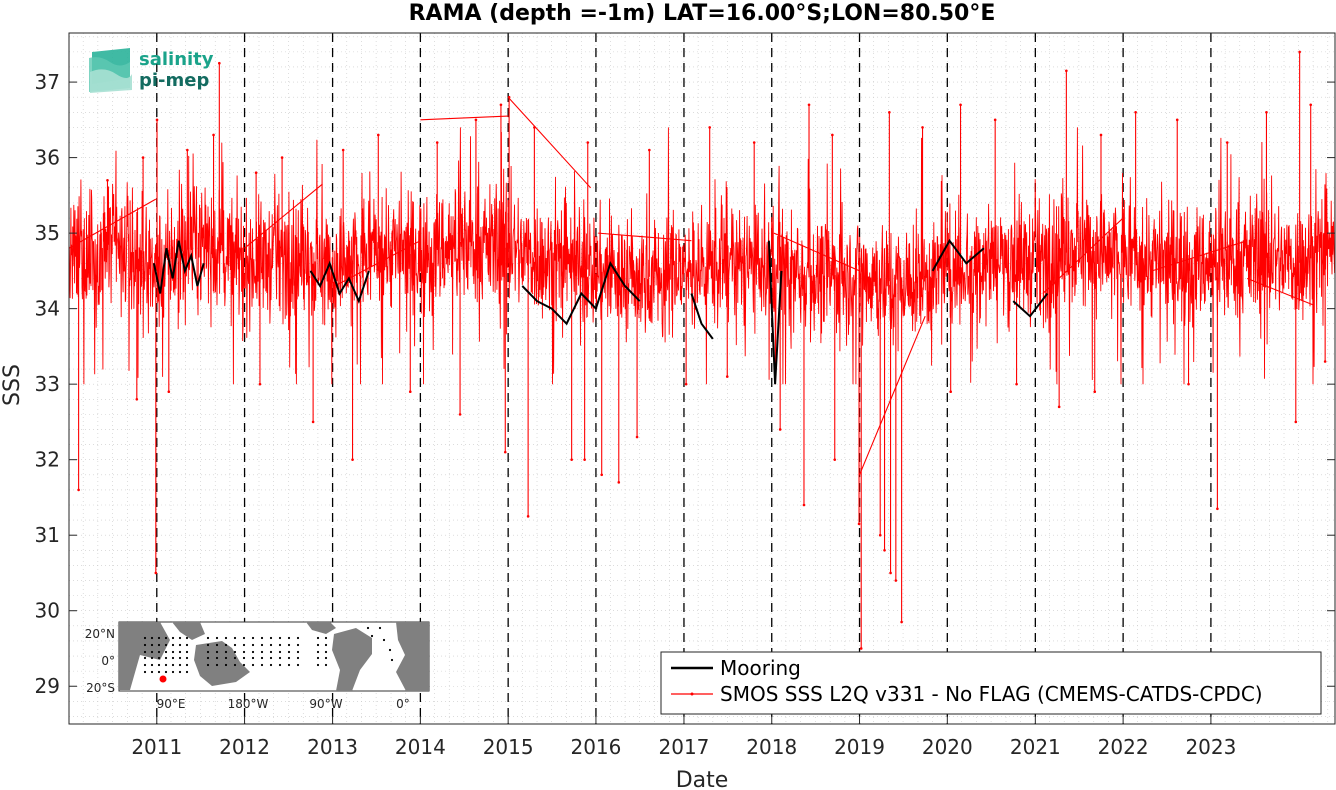  Describe the element at coordinates (47, 158) in the screenshot. I see `y-tick-label-36: 36` at that location.